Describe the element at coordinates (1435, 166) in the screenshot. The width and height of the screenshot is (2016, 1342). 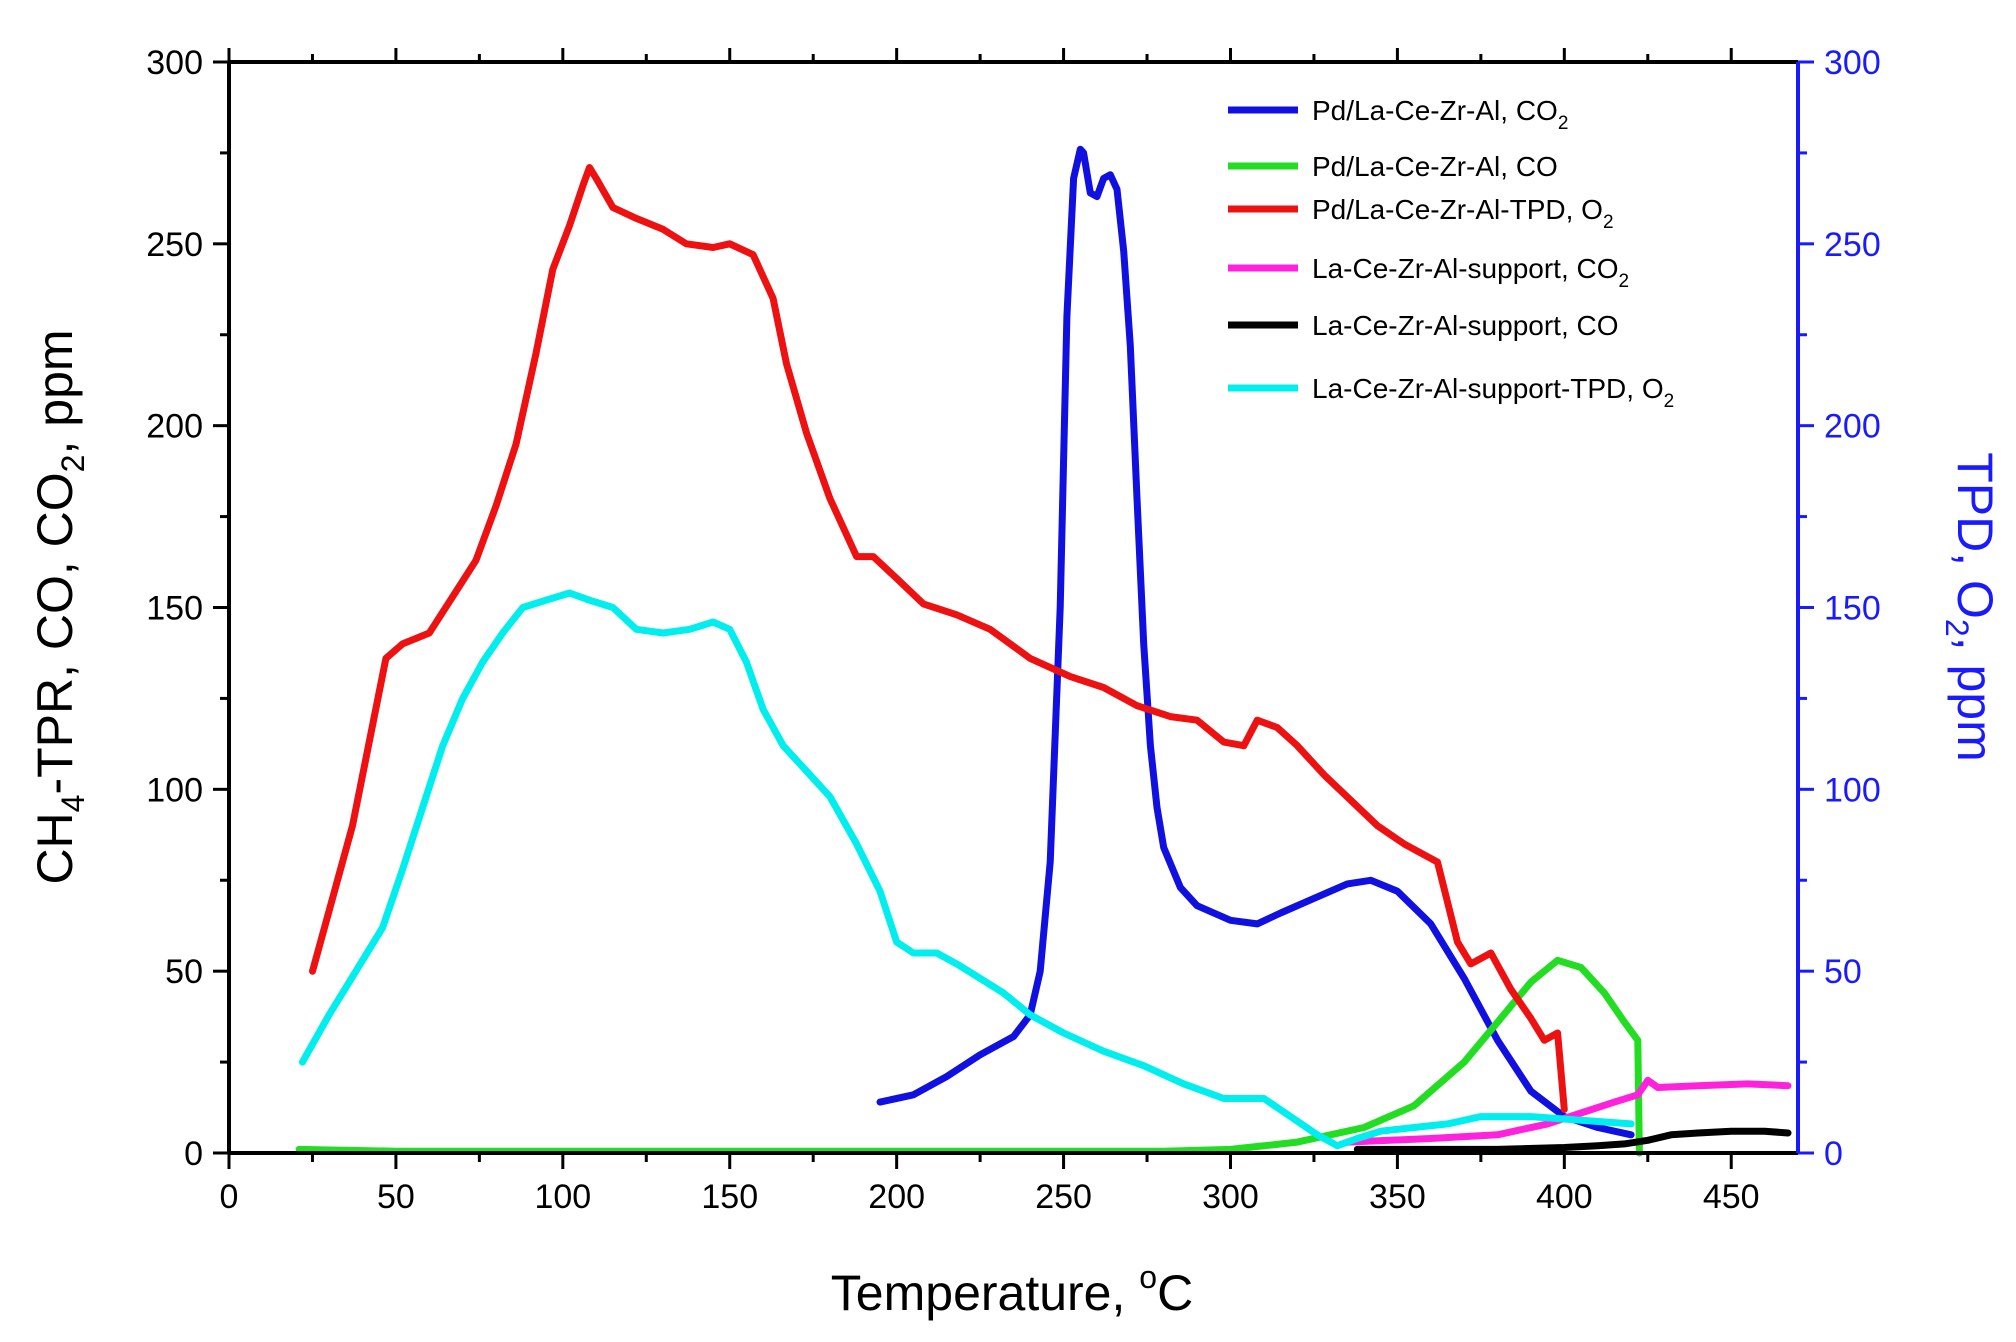
I see `legend-label-pd-co: Pd/La-Ce-Zr-Al, CO` at that location.